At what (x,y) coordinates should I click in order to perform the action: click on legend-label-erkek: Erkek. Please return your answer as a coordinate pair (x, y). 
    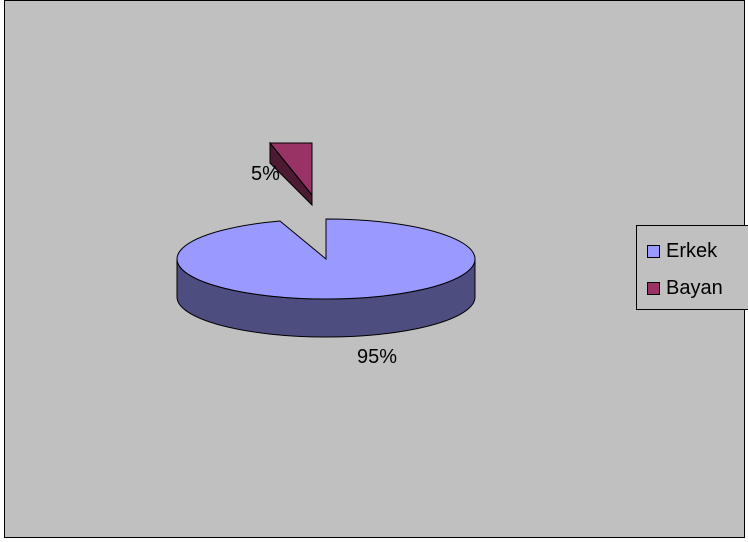
    Looking at the image, I should click on (692, 250).